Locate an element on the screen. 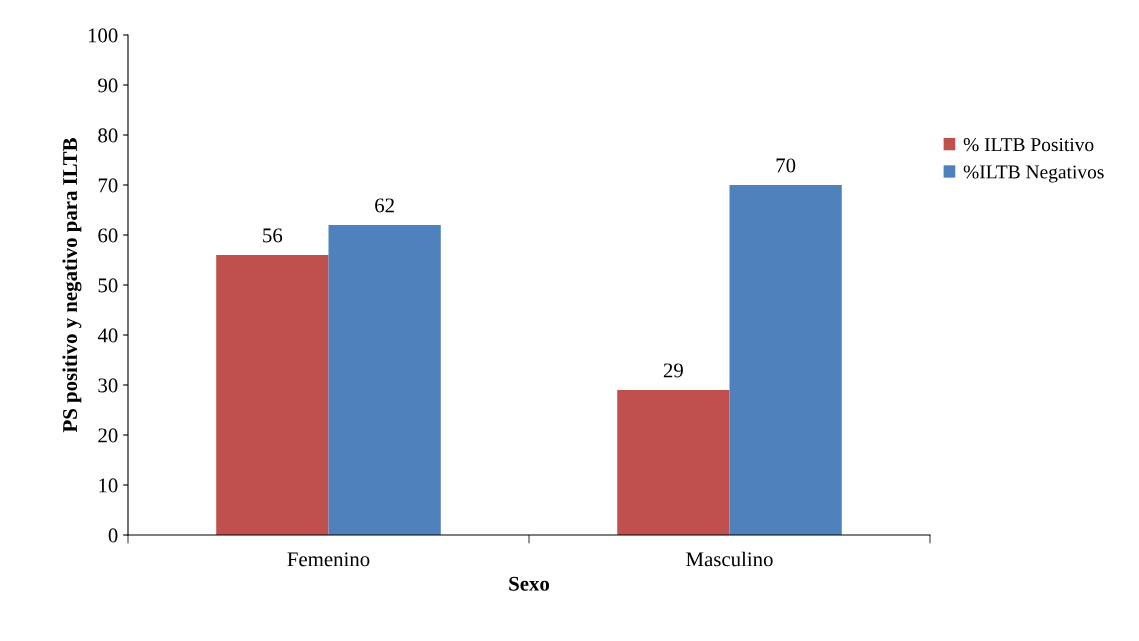 This screenshot has height=641, width=1139. y-tick-label: 90 is located at coordinates (108, 85).